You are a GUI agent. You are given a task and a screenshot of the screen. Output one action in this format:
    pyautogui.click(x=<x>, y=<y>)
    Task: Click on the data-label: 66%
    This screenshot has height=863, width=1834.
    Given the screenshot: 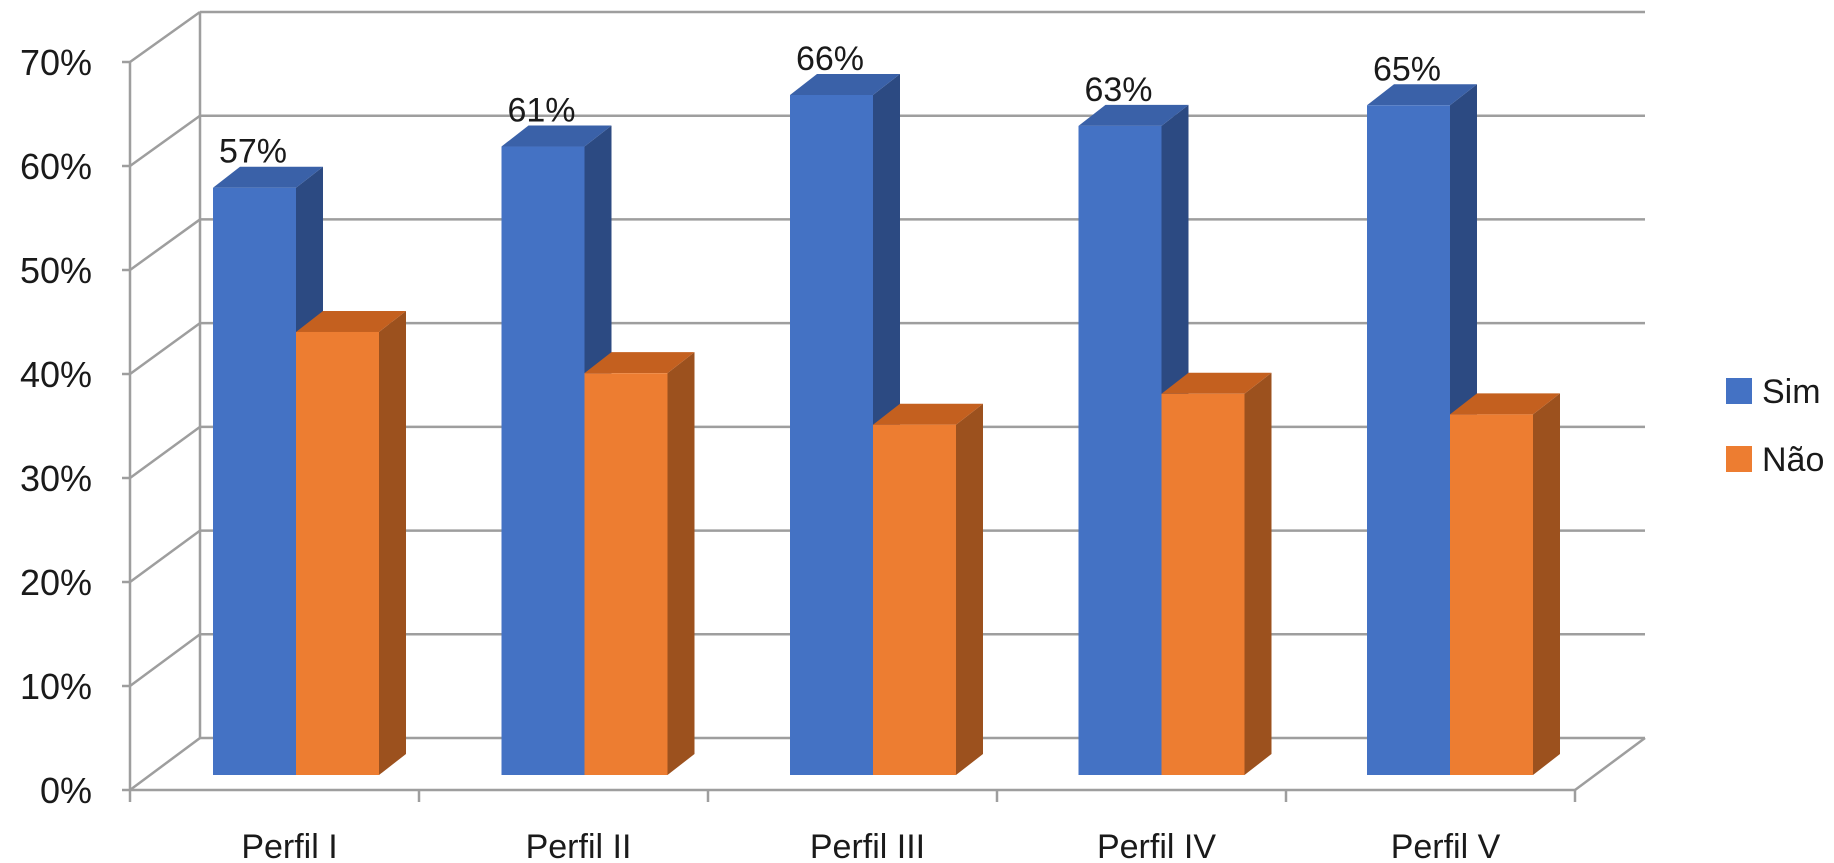 What is the action you would take?
    pyautogui.click(x=830, y=59)
    